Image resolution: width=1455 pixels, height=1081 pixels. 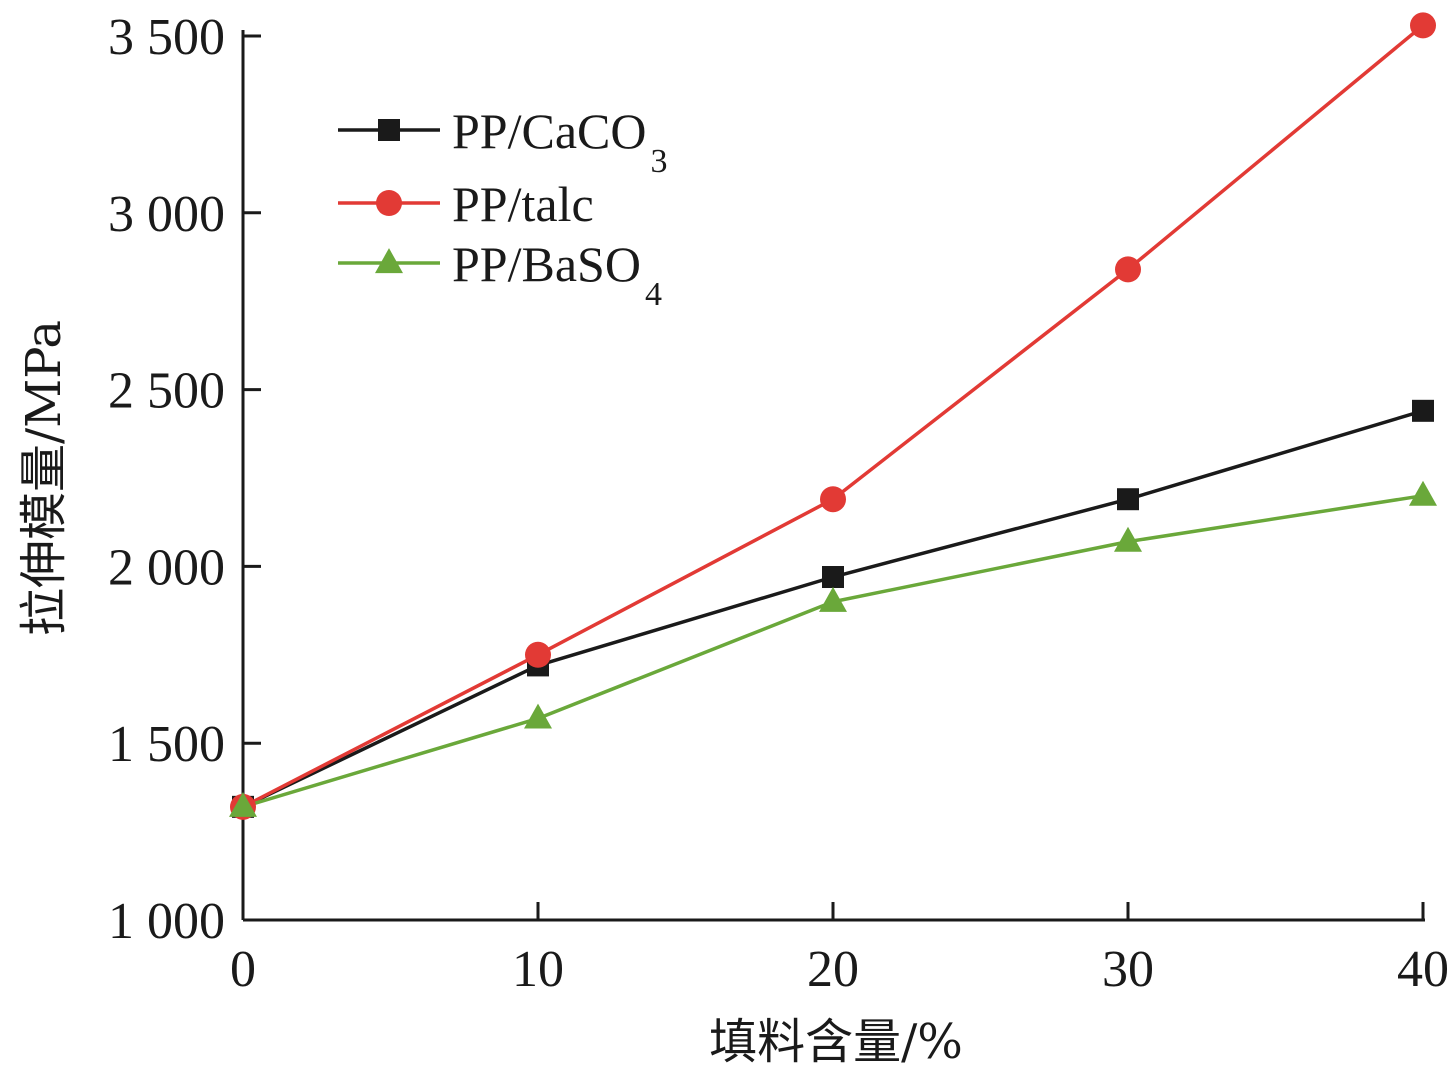 I want to click on legend-label-subscript: 3, so click(x=659, y=161).